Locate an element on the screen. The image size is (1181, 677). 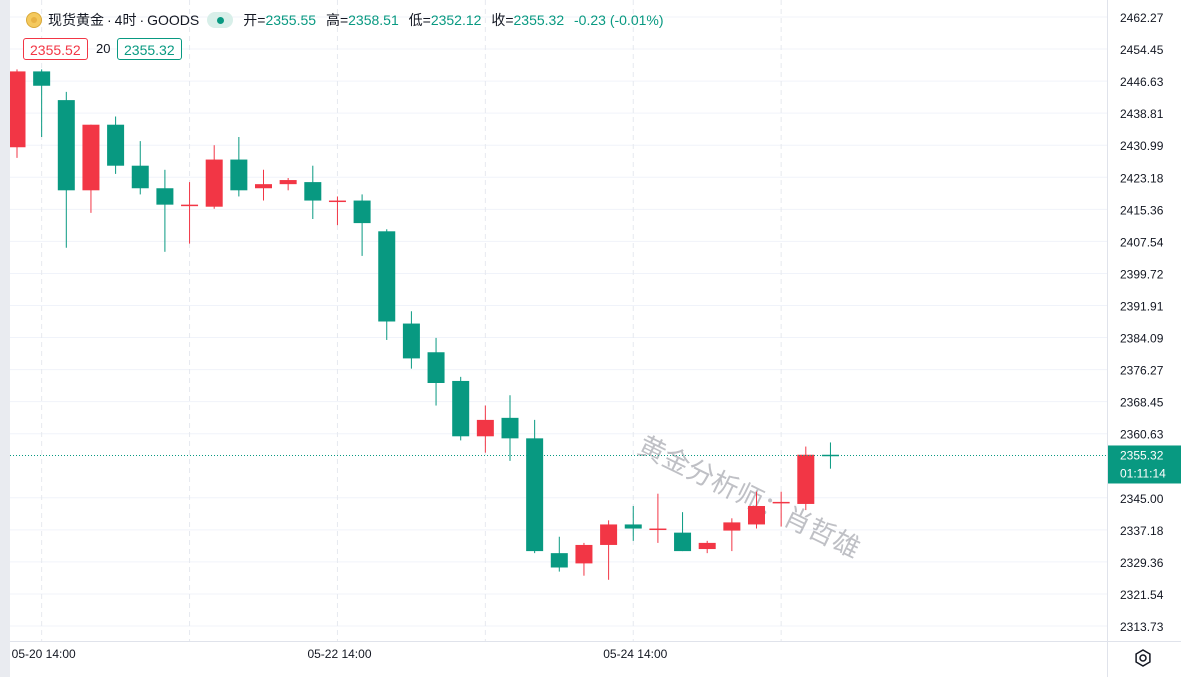
bid-price-button: 2355.52 is located at coordinates (55, 49).